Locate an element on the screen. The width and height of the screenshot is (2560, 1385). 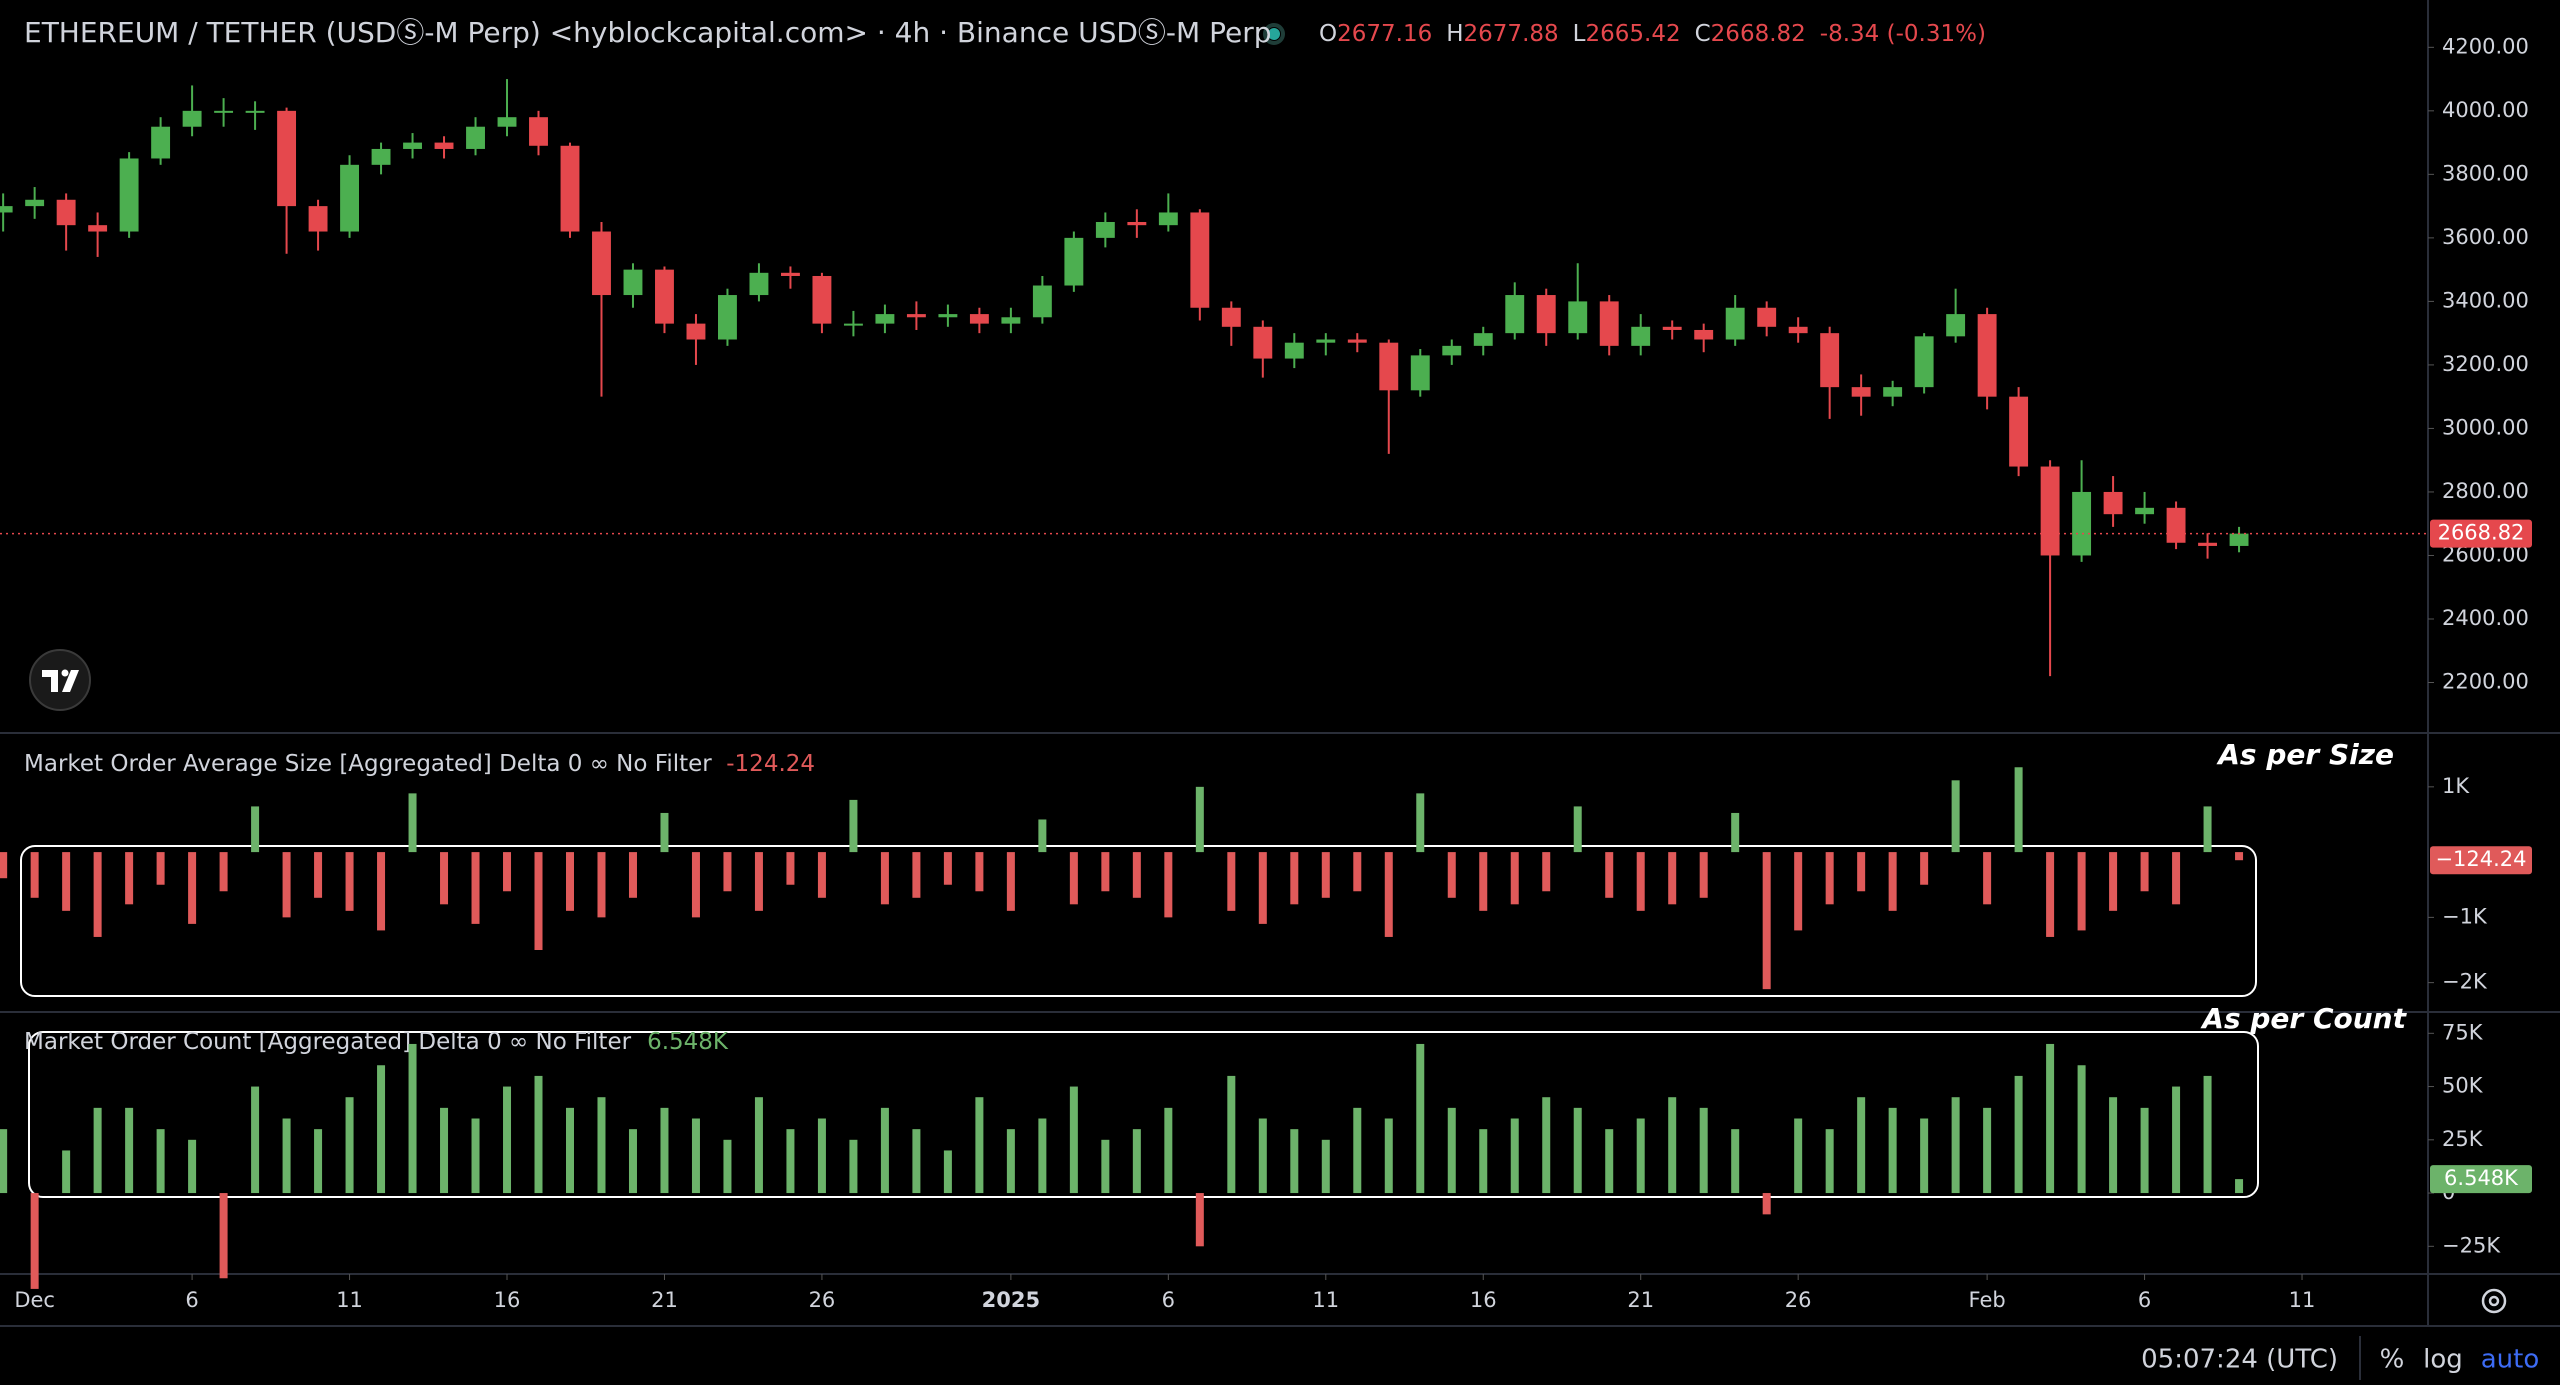
settings-icon is located at coordinates (2494, 1301).